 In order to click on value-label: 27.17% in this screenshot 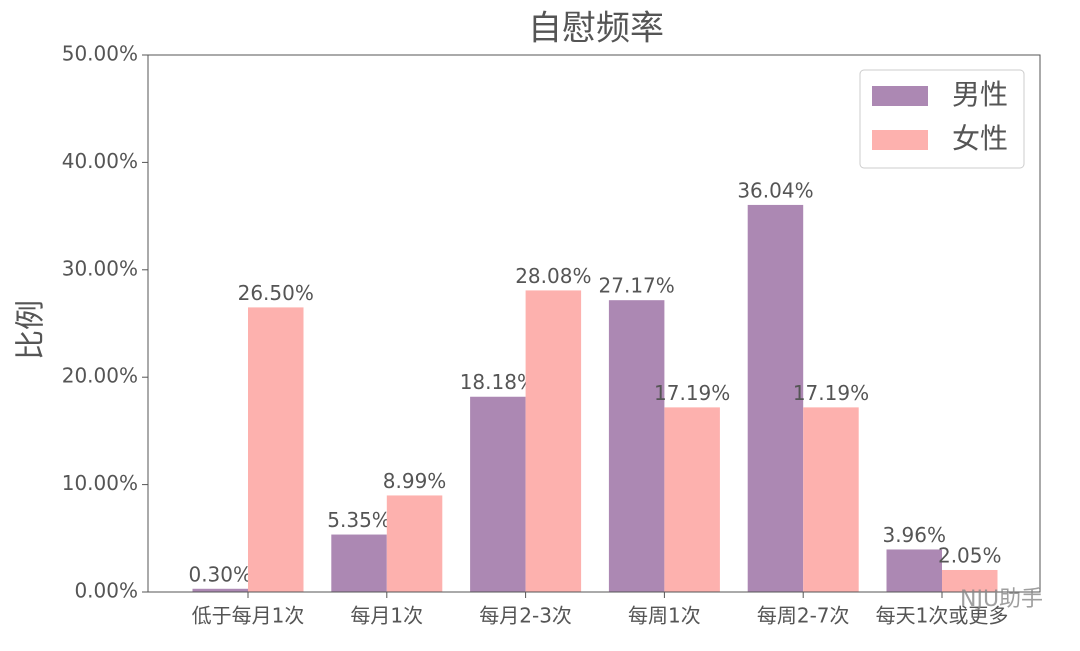, I will do `click(637, 286)`.